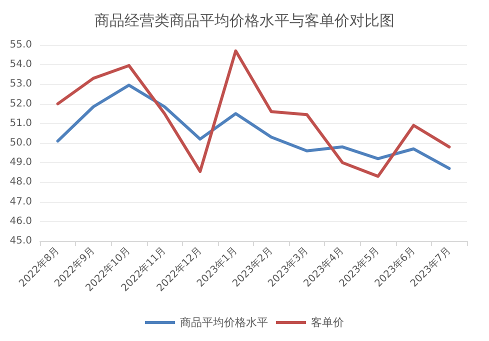  Describe the element at coordinates (327, 322) in the screenshot. I see `legend-label: 客单价` at that location.